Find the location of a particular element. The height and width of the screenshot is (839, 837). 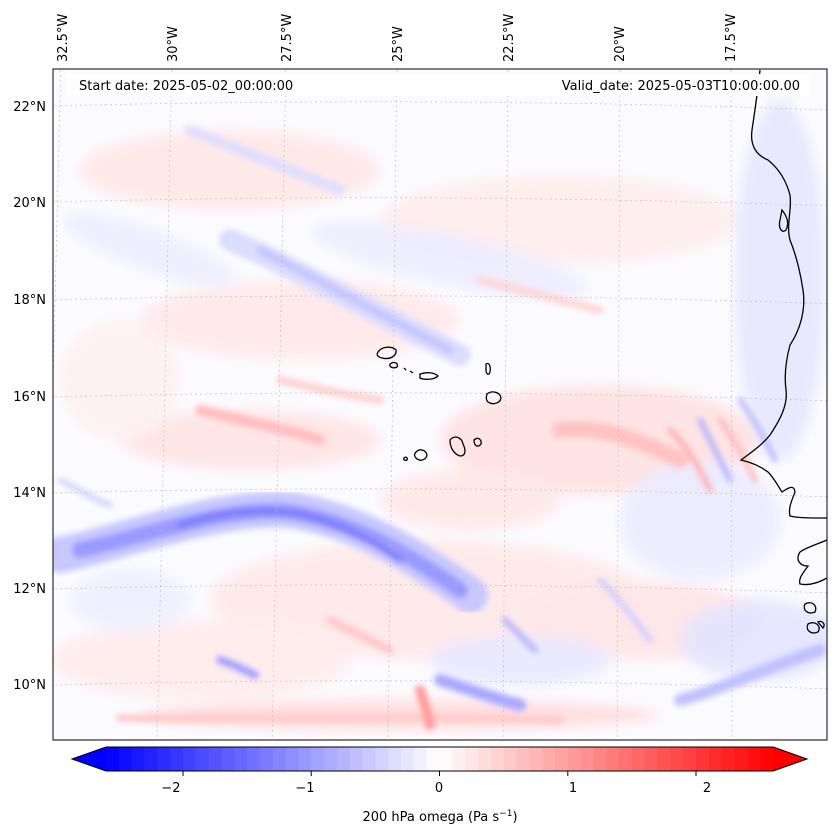

colorbar-label: 200 hPa omega (Pa s−1) is located at coordinates (439, 817).